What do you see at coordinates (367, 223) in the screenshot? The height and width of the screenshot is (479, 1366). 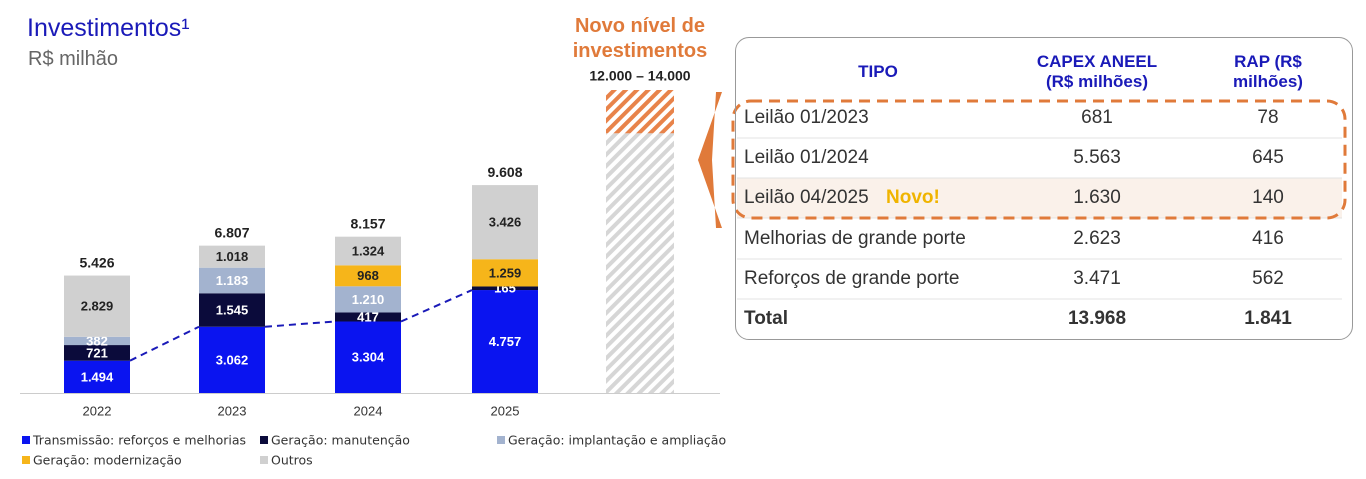 I see `total-label: 8.157` at bounding box center [367, 223].